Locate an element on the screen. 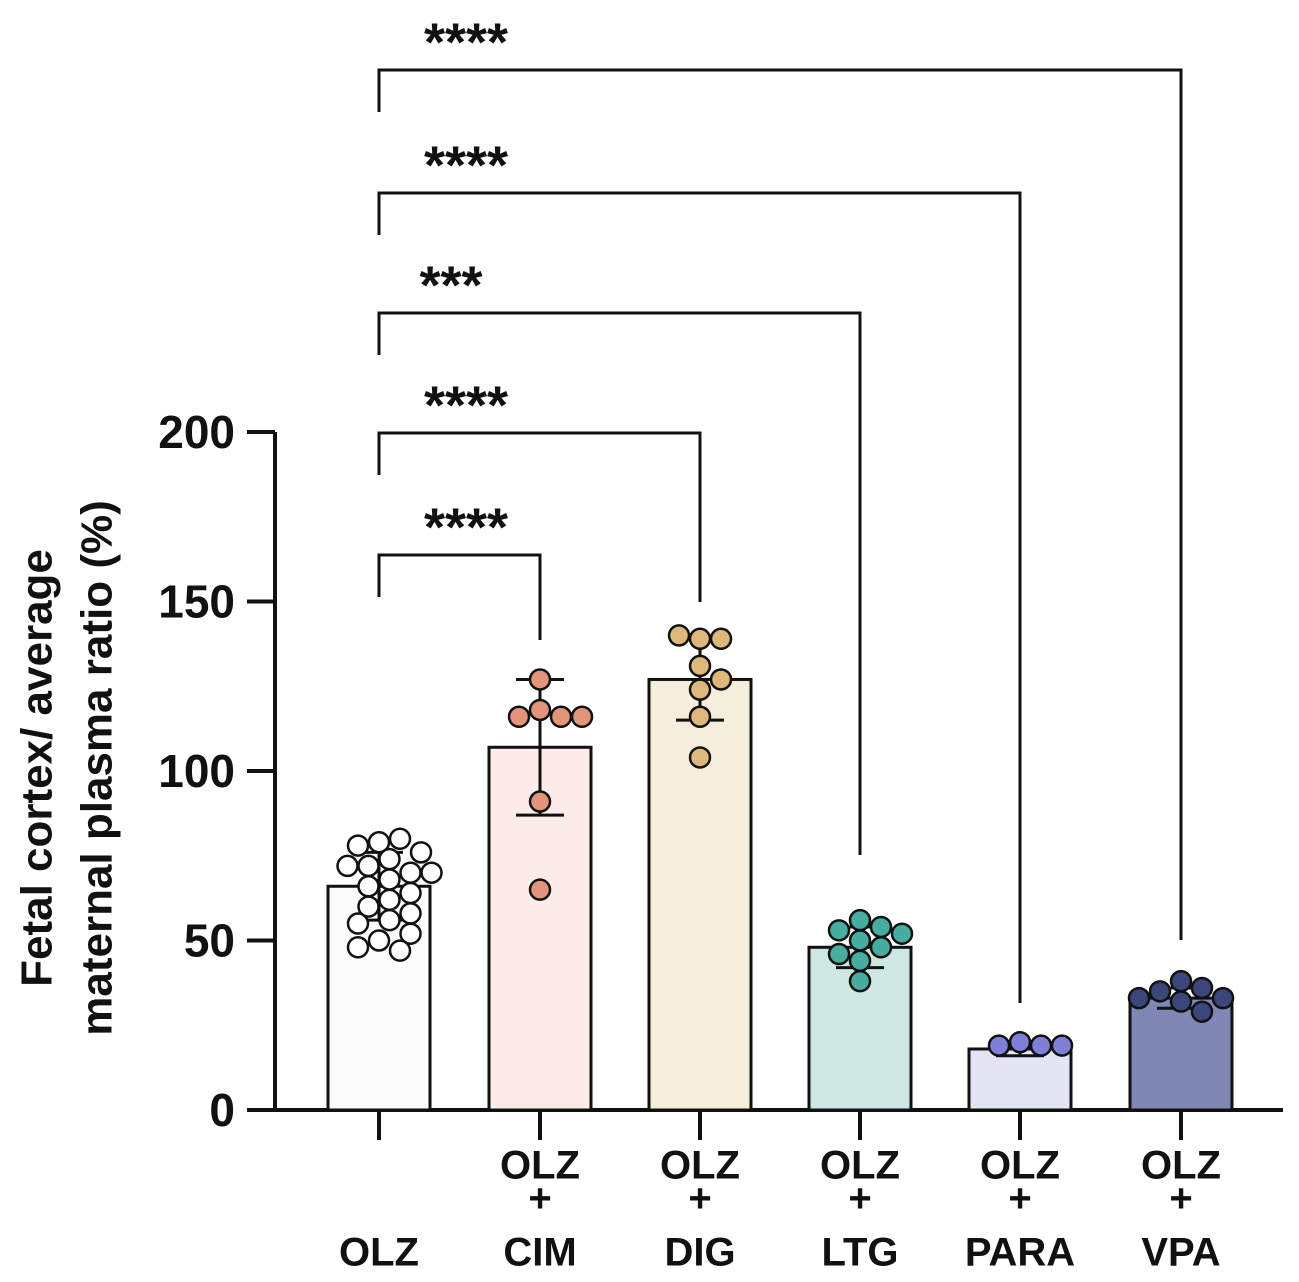 This screenshot has height=1282, width=1299. y-tick-label: 200 is located at coordinates (196, 432).